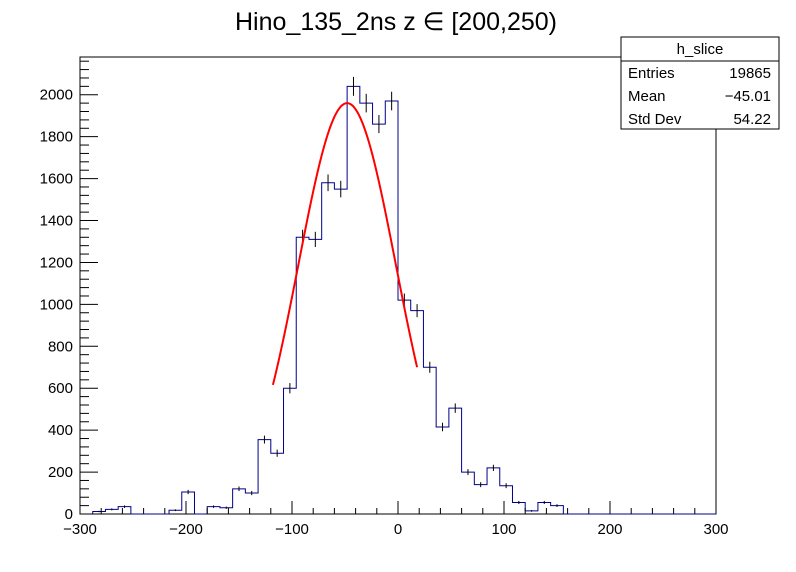  Describe the element at coordinates (651, 73) in the screenshot. I see `stats-label-entries: Entries` at that location.